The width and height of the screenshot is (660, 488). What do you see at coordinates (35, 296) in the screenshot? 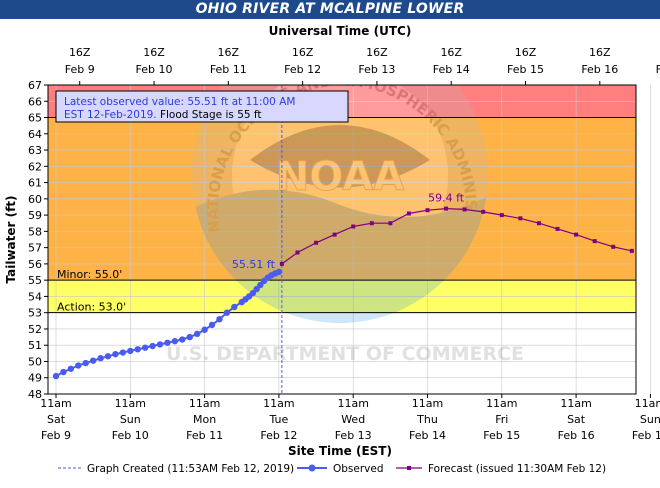
I see `y-tick-label: 54` at bounding box center [35, 296].